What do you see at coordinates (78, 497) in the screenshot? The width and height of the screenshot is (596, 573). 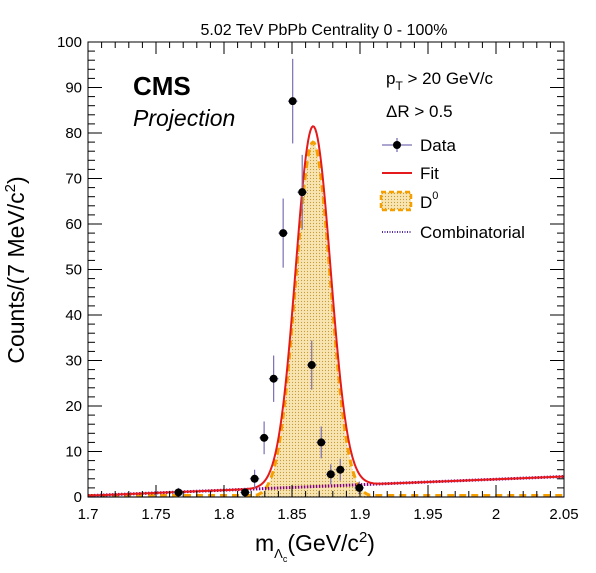 I see `y-tick-label: 0` at bounding box center [78, 497].